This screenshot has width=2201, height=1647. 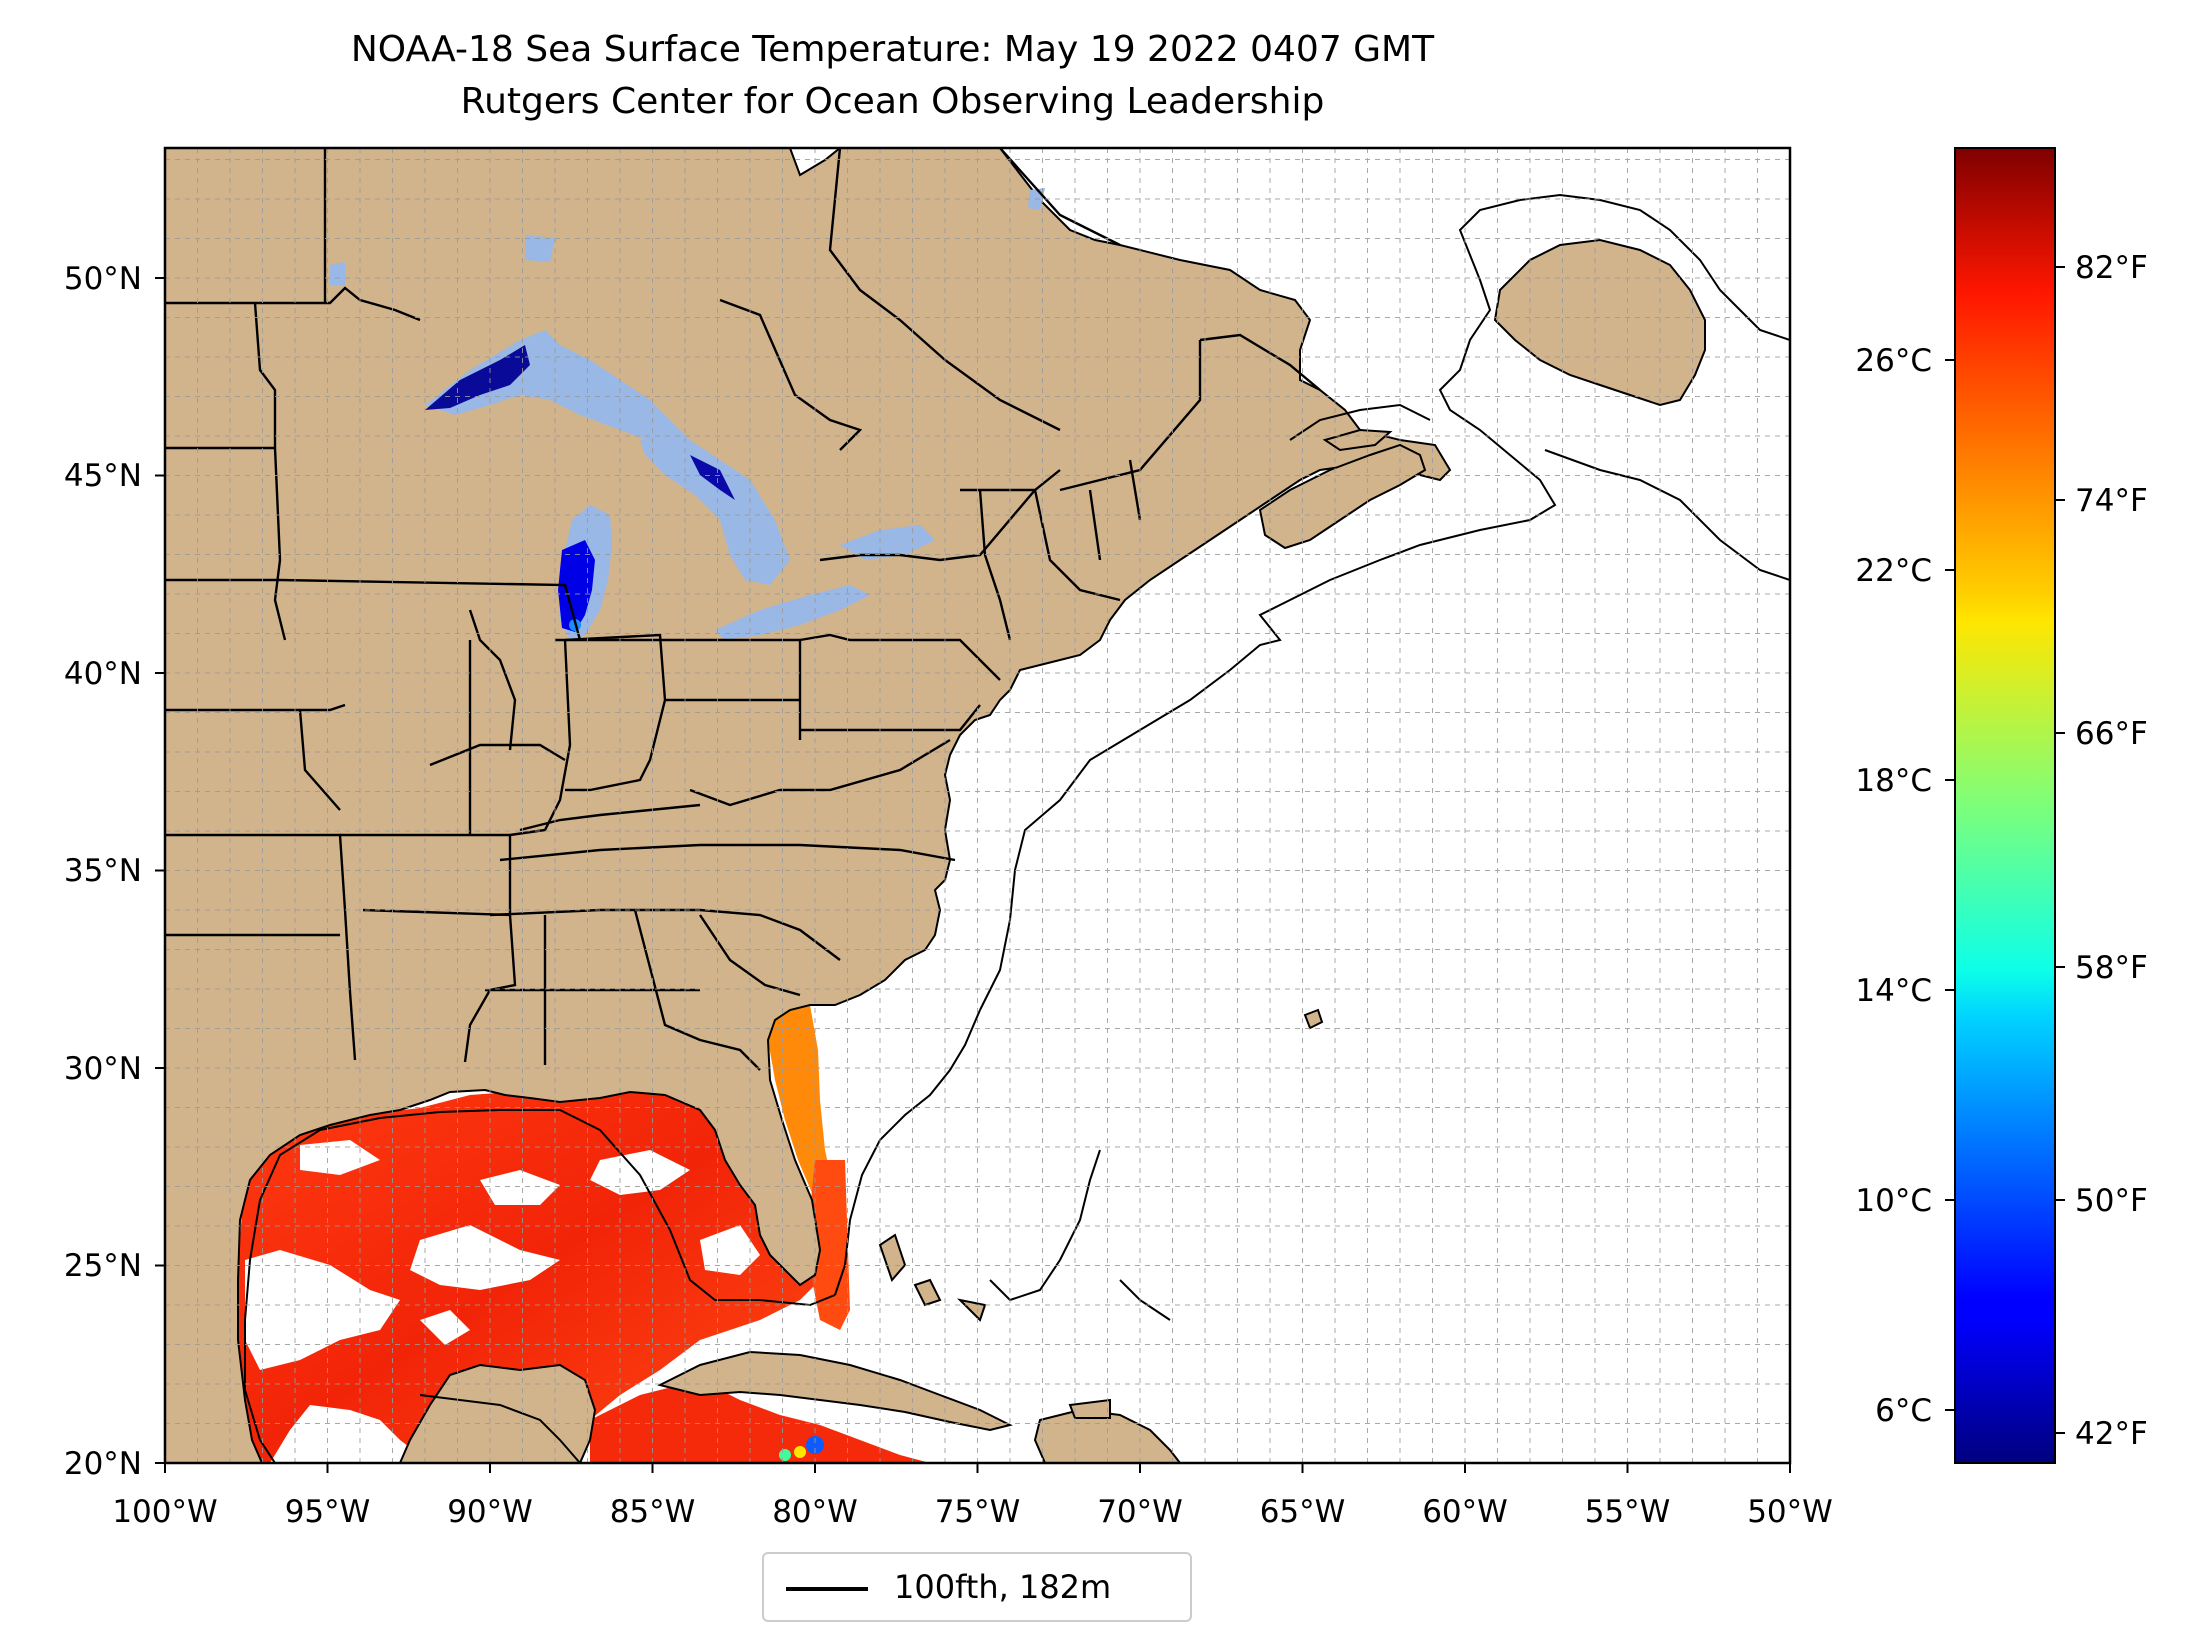 What do you see at coordinates (827, 1589) in the screenshot?
I see `legend-line-swatch` at bounding box center [827, 1589].